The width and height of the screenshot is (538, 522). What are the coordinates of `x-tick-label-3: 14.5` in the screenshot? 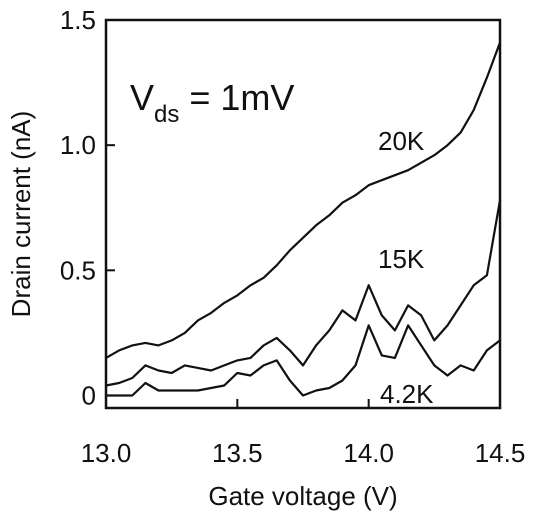 It's located at (500, 453).